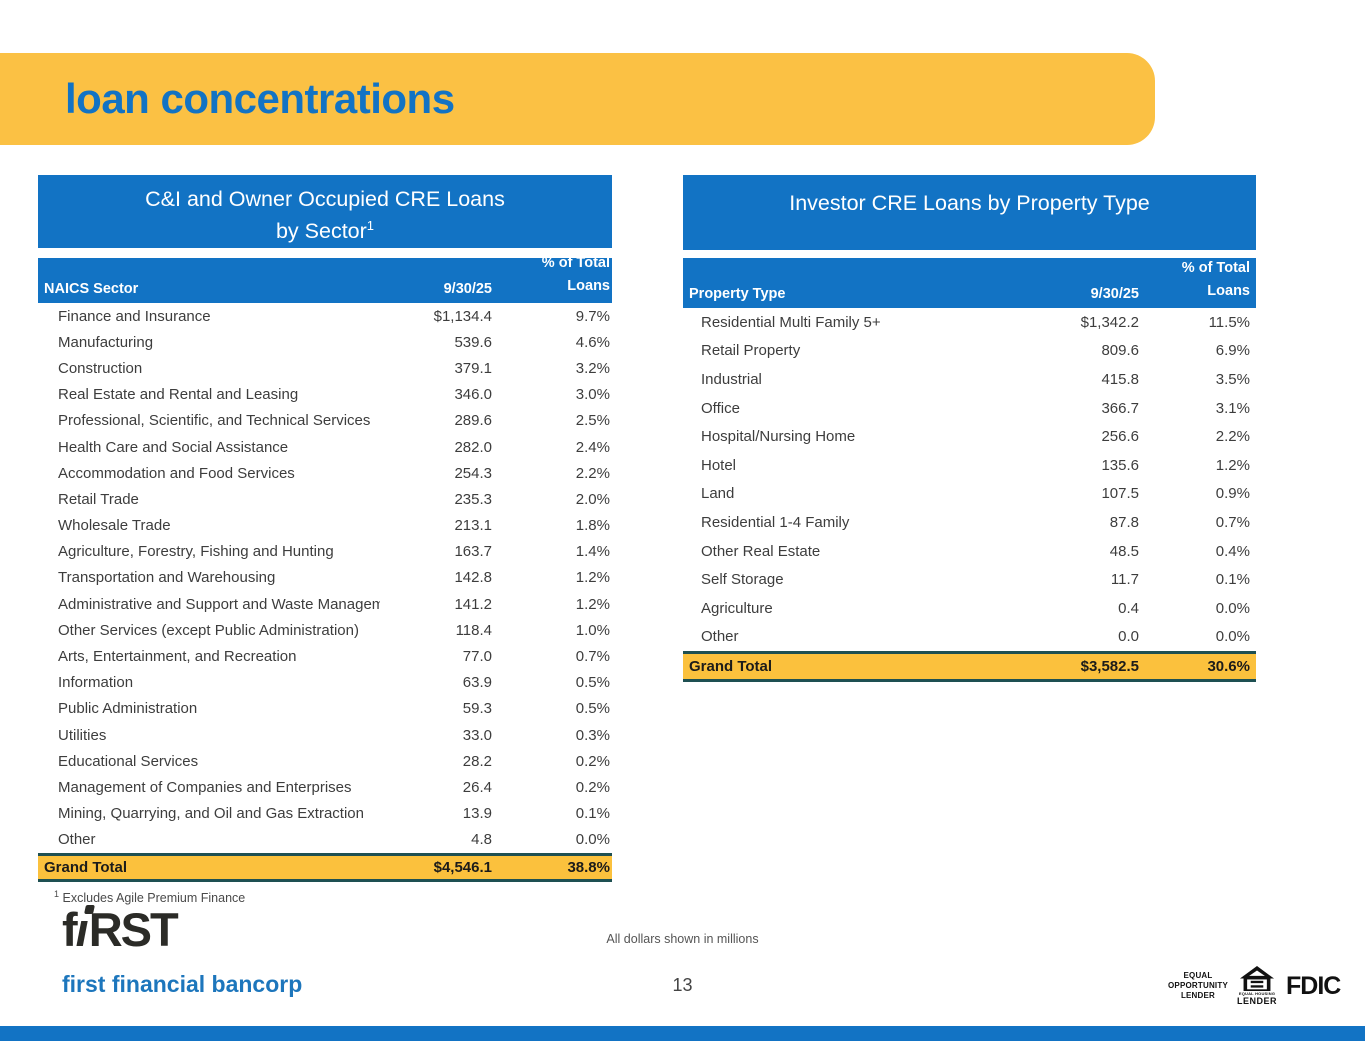 The width and height of the screenshot is (1365, 1055). I want to click on cell-name: Residential 1-4 Family, so click(775, 522).